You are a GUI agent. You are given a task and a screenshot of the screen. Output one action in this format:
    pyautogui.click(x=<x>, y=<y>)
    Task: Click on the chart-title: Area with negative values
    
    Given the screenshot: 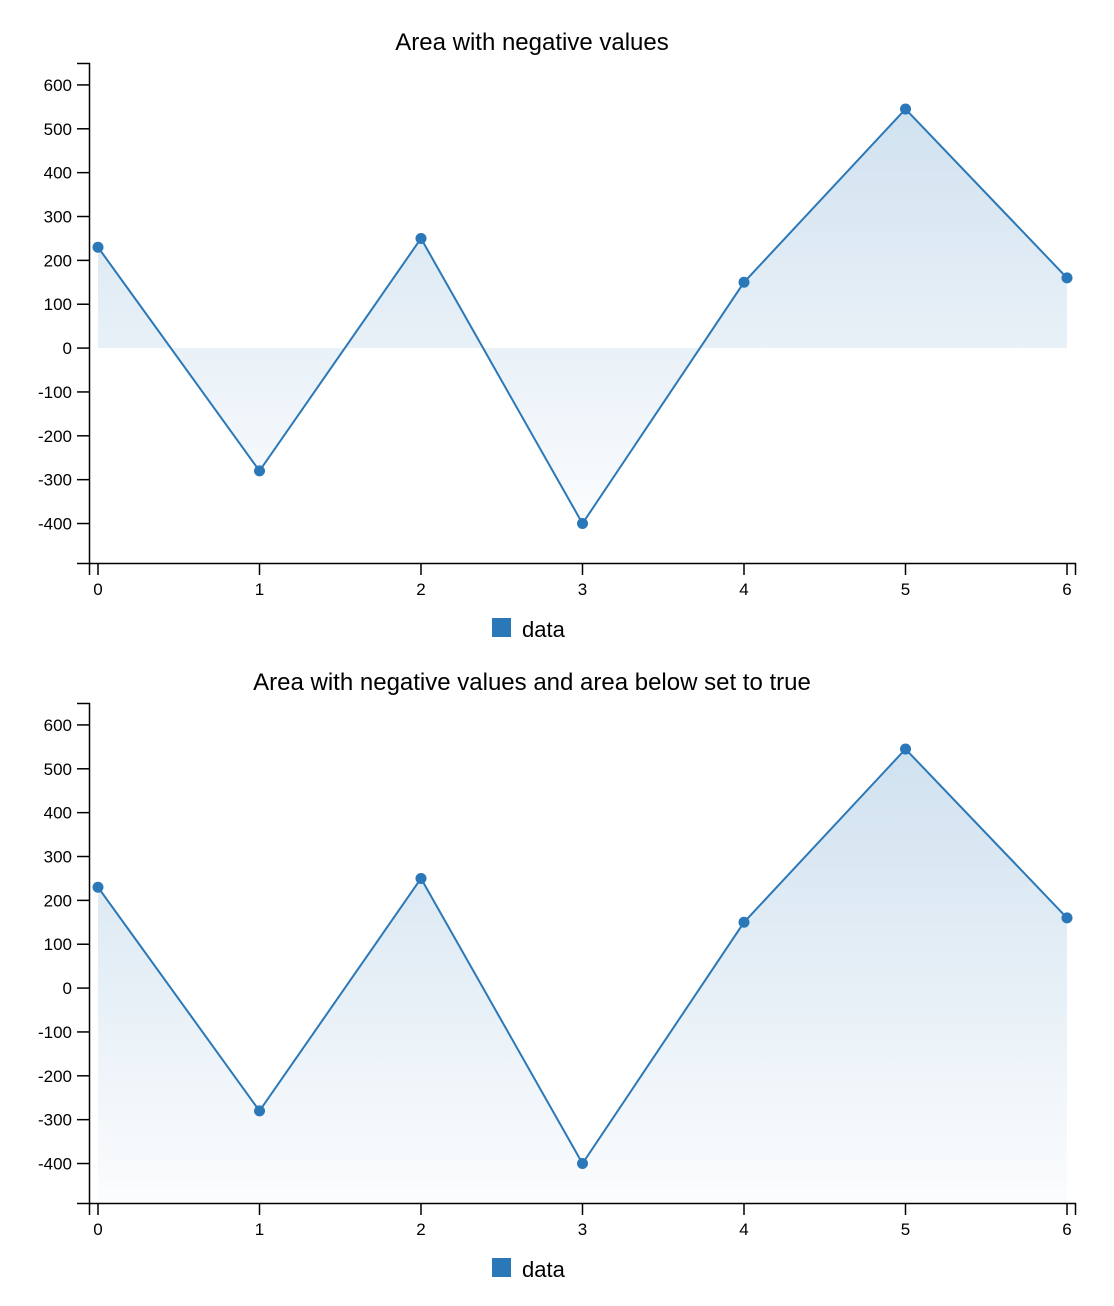 What is the action you would take?
    pyautogui.click(x=532, y=42)
    